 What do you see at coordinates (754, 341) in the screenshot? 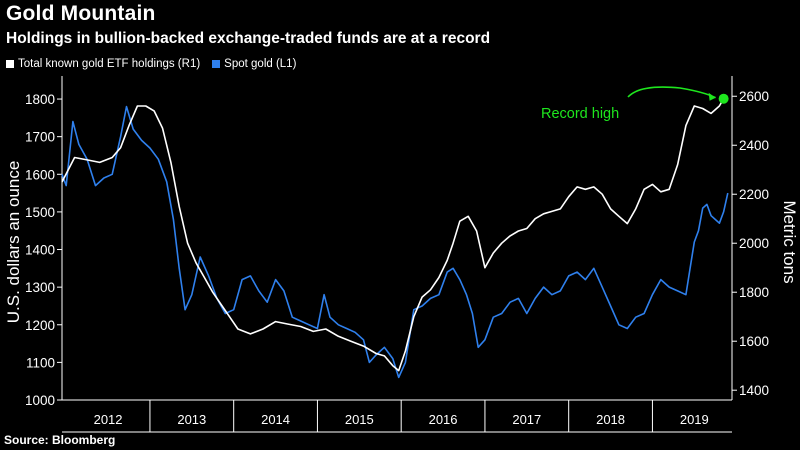
I see `right-tick-label: 1600` at bounding box center [754, 341].